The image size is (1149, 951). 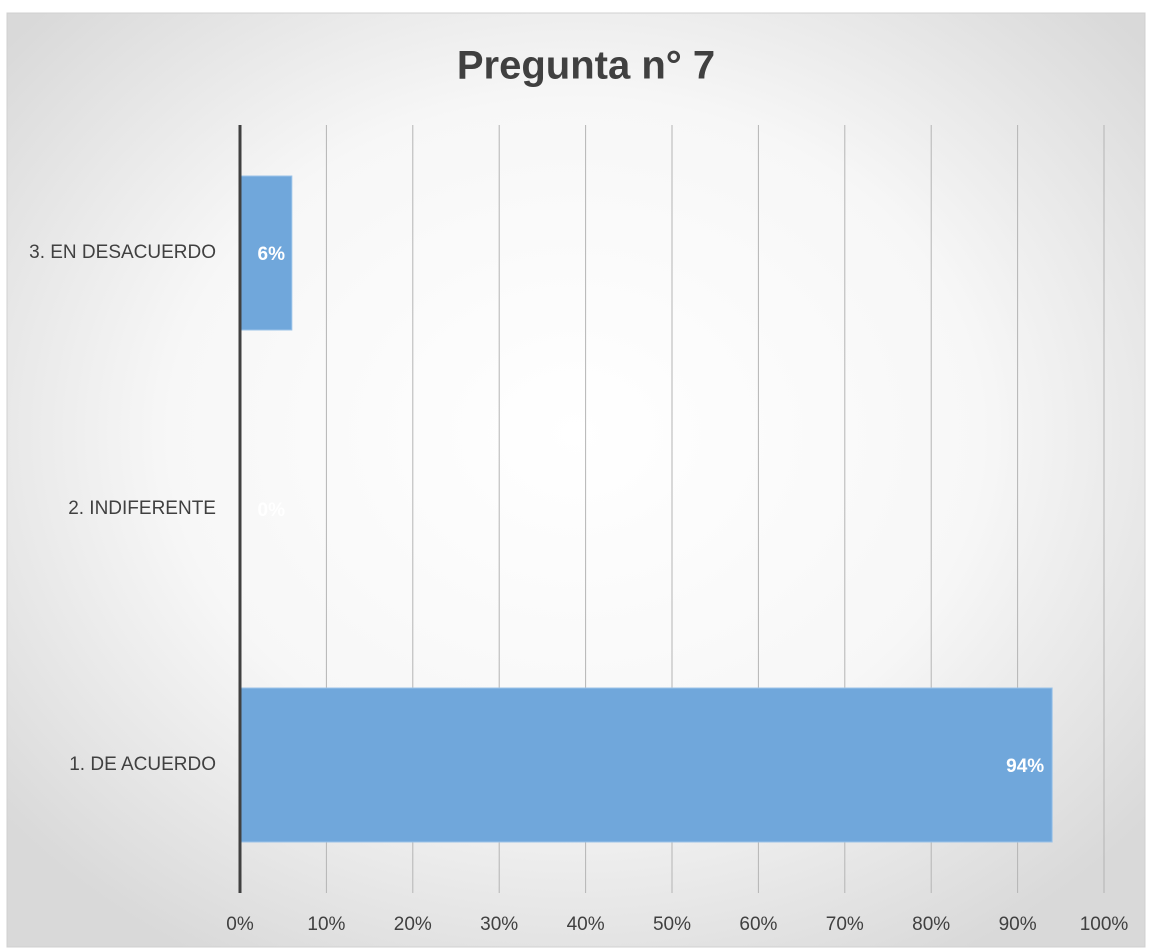 What do you see at coordinates (672, 924) in the screenshot?
I see `x-tick-label: 50%` at bounding box center [672, 924].